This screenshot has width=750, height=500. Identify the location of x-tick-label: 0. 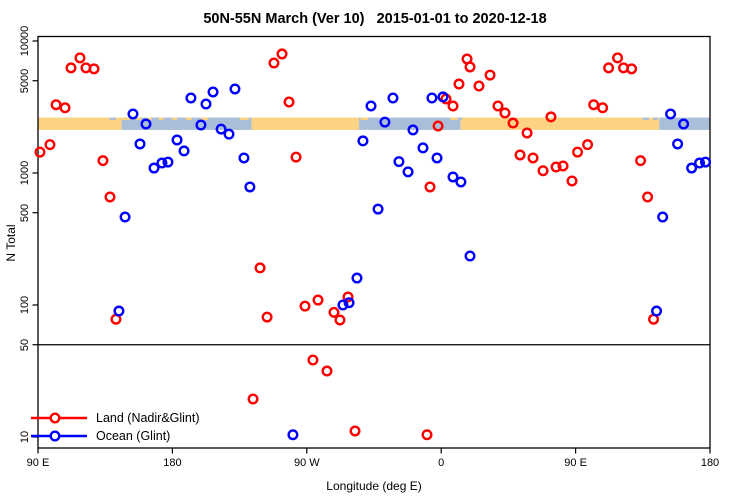
(441, 463).